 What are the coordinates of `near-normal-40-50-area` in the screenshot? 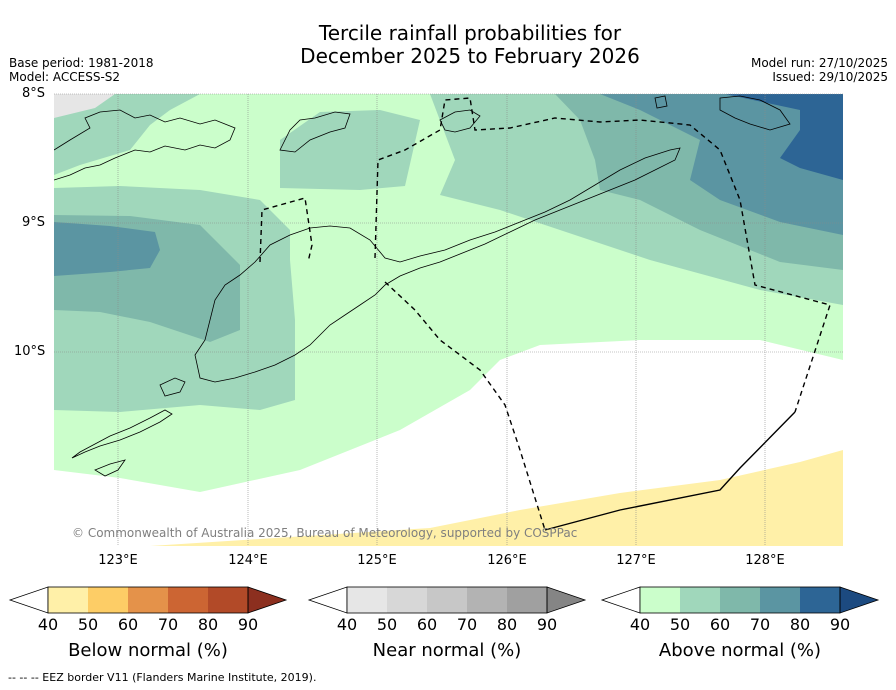 It's located at (84, 106).